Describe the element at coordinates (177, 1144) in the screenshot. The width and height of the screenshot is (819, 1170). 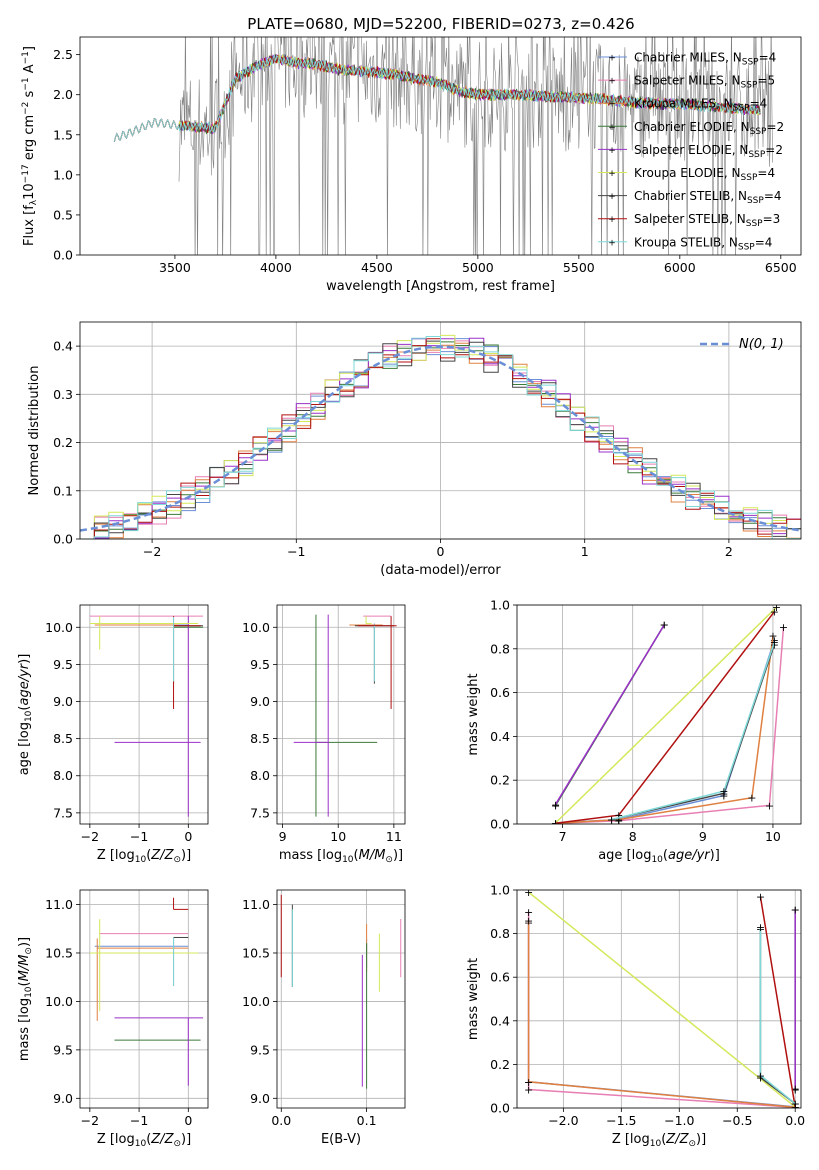
I see `subscript: ⊙` at that location.